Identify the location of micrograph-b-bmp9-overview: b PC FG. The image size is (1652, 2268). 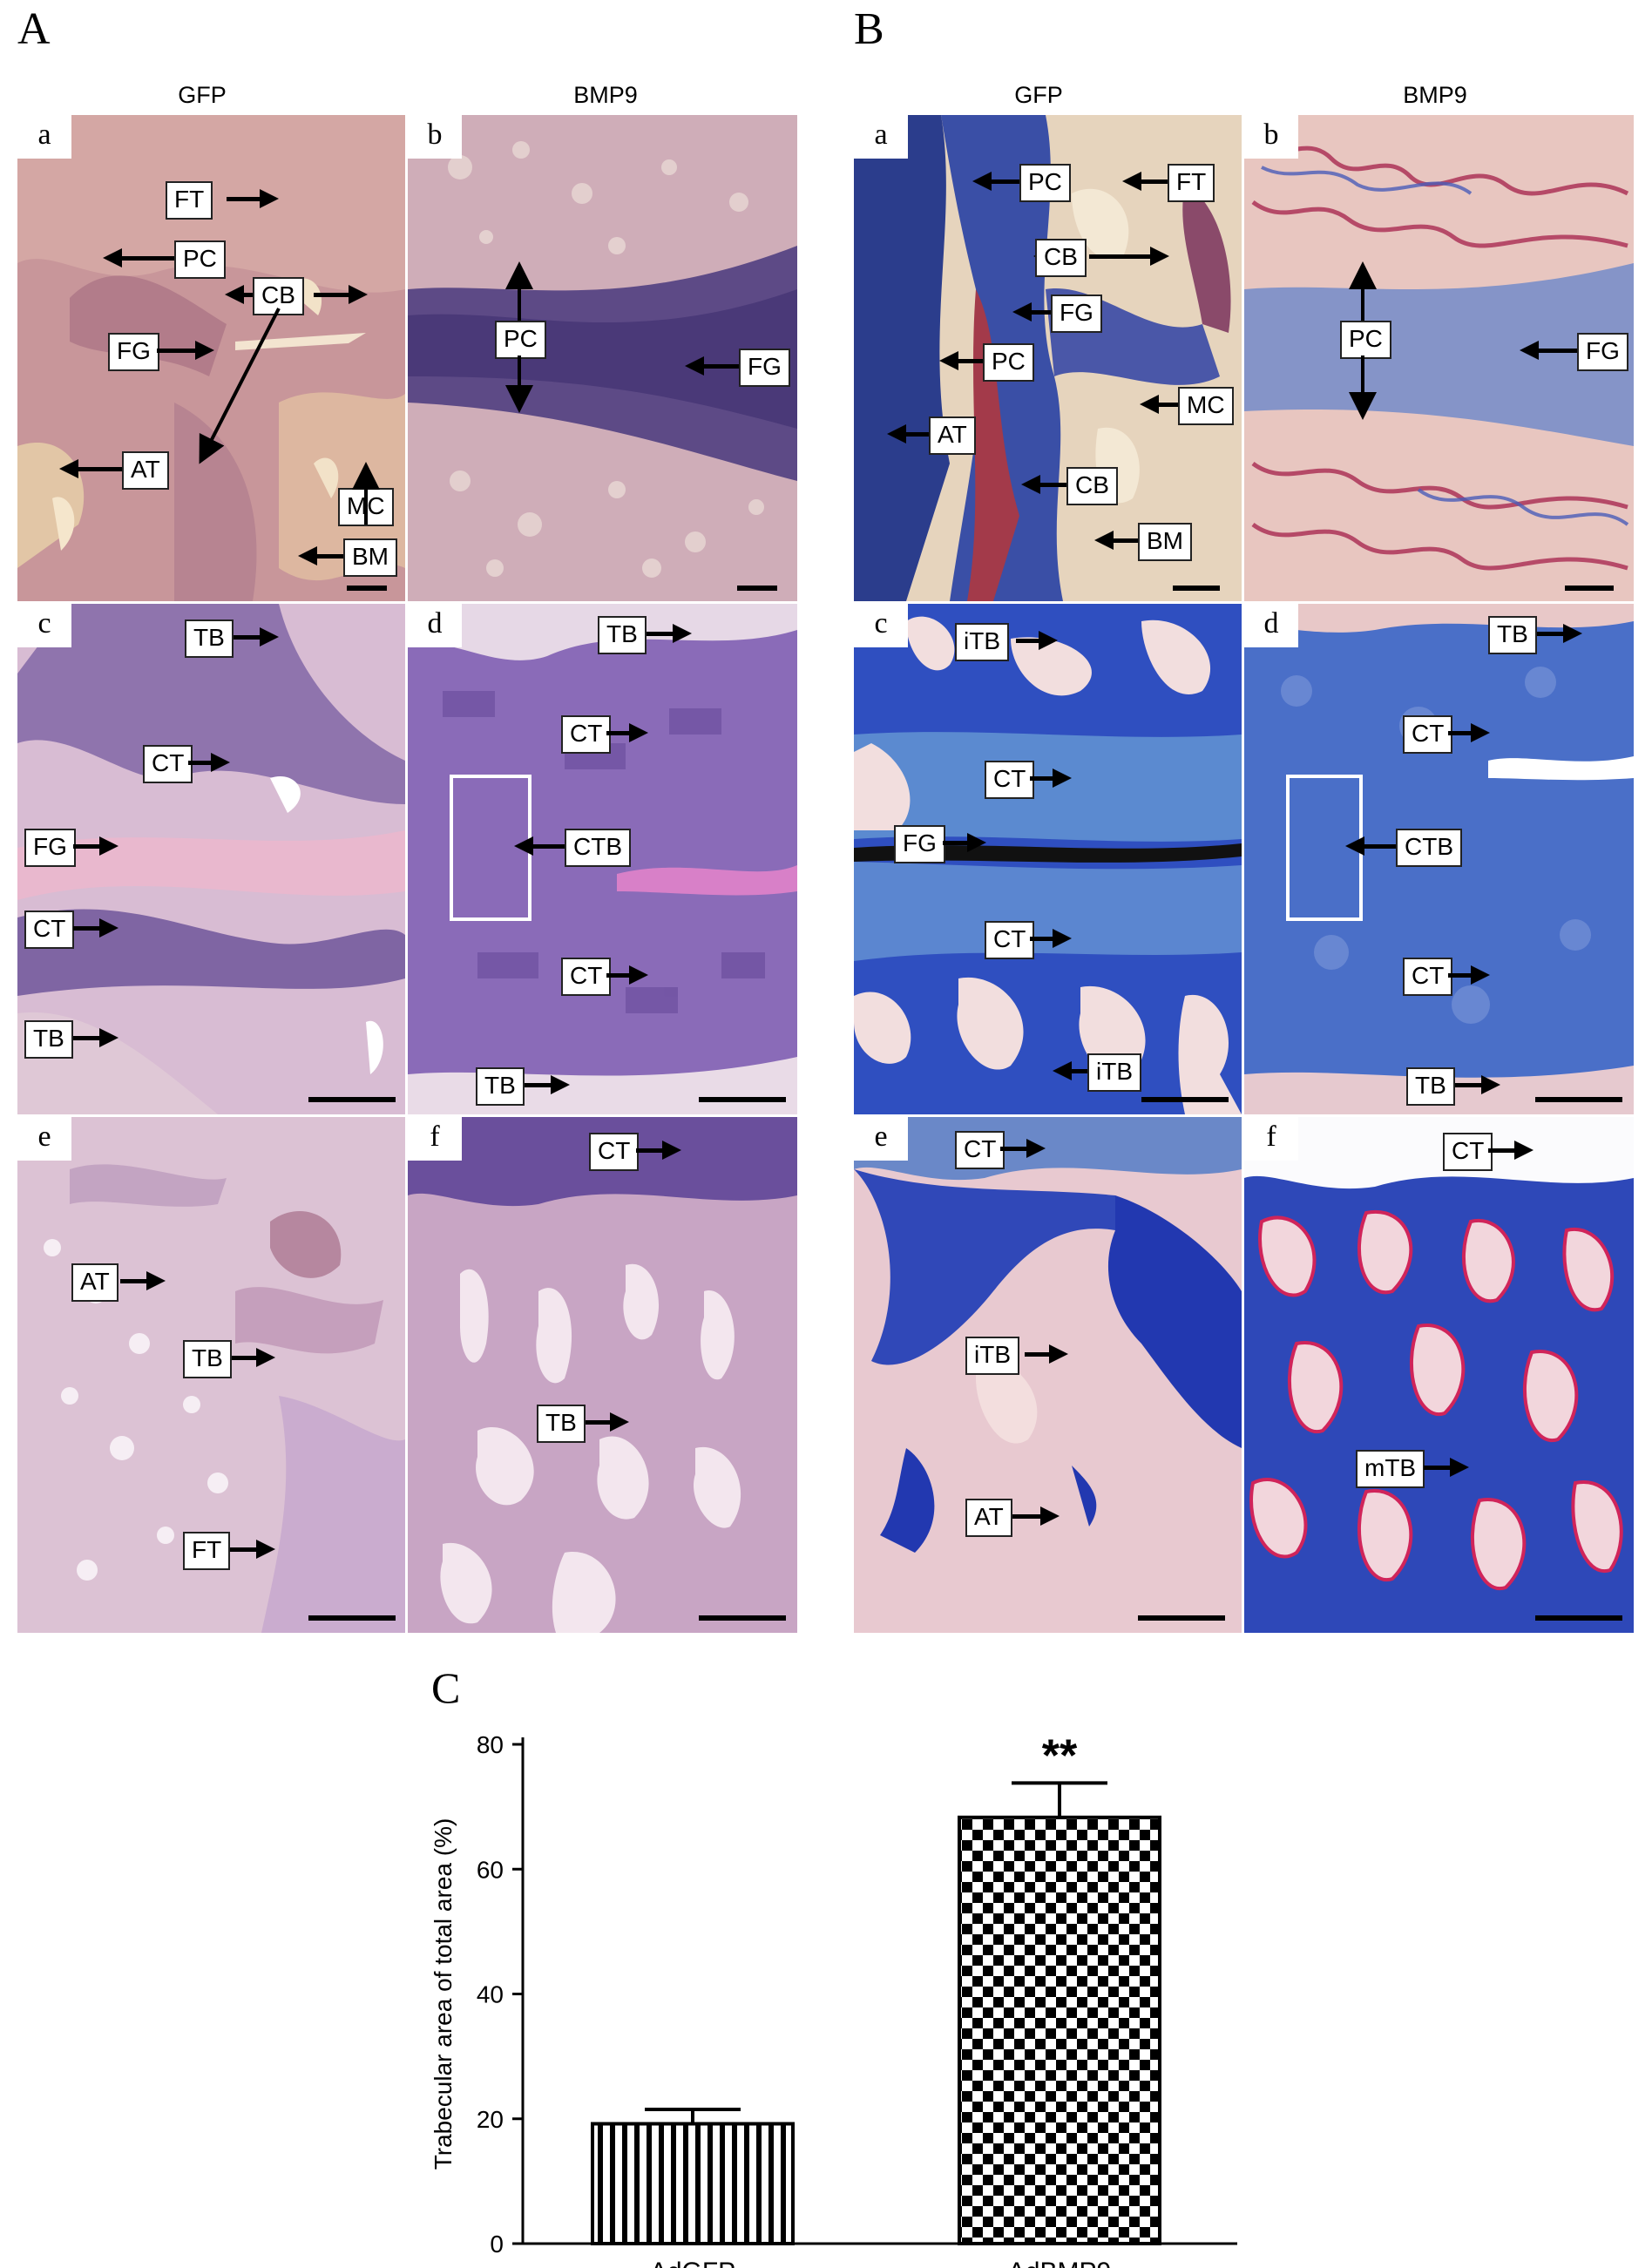
(1439, 358).